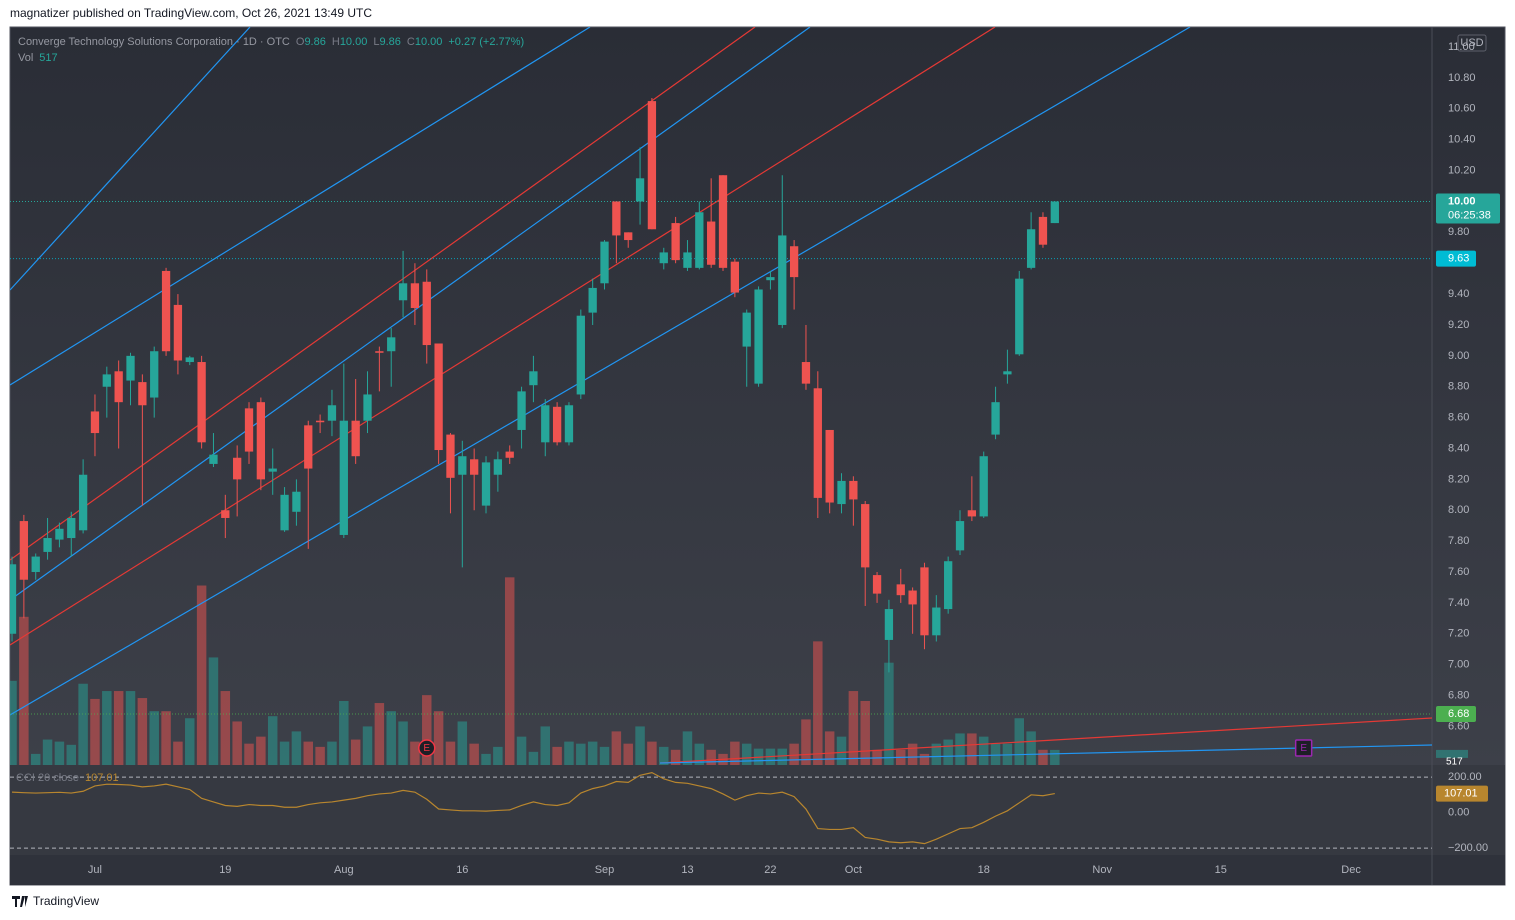 Image resolution: width=1515 pixels, height=920 pixels. Describe the element at coordinates (336, 42) in the screenshot. I see `legend-key: H` at that location.